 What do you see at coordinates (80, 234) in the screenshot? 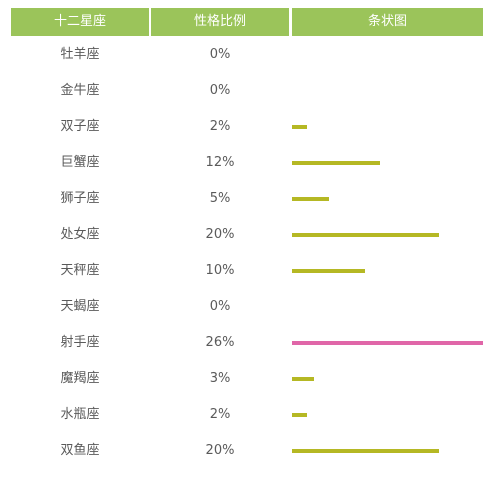
I see `zodiac-label: 处女座` at bounding box center [80, 234].